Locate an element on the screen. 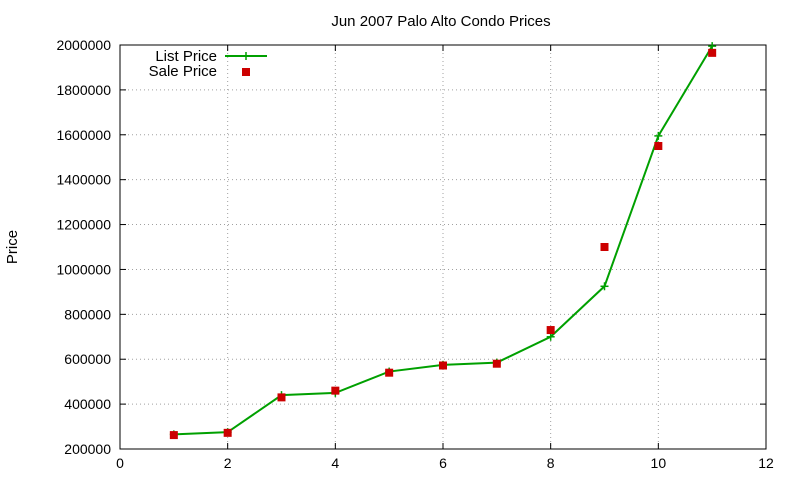 Image resolution: width=800 pixels, height=480 pixels. x-tick-label: 10 is located at coordinates (659, 463).